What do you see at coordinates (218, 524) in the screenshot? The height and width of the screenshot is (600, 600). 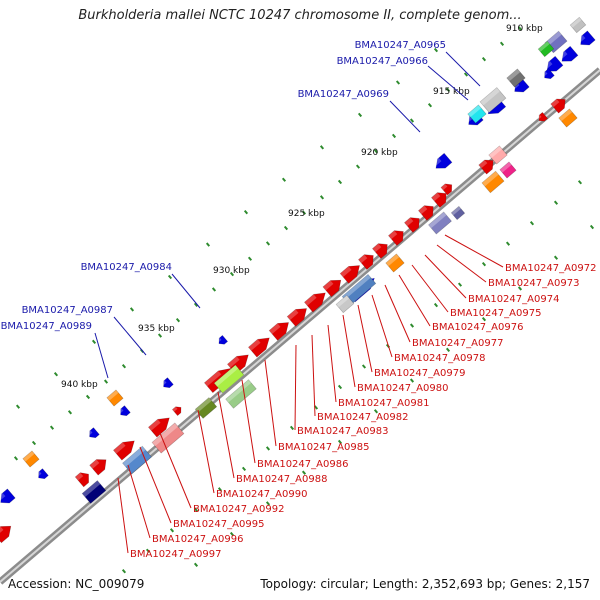 I see `gene-label: BMA10247_A0995` at bounding box center [218, 524].